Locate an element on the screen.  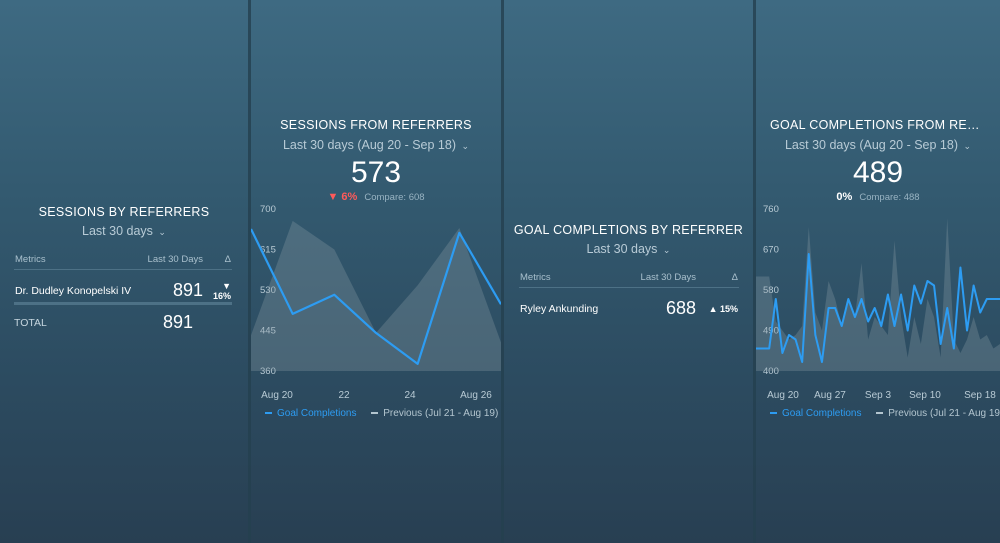
y-tick-label: 580 is located at coordinates (771, 290).